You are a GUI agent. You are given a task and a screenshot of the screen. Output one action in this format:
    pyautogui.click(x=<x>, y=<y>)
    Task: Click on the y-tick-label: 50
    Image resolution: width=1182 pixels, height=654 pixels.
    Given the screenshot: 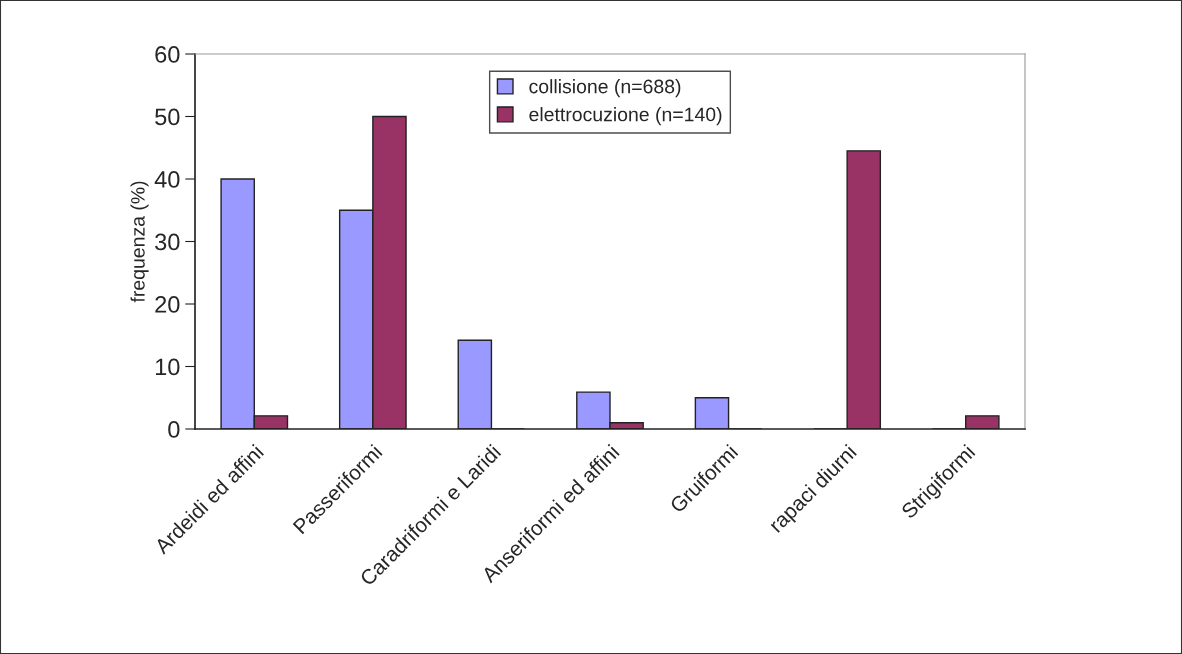 What is the action you would take?
    pyautogui.click(x=167, y=117)
    